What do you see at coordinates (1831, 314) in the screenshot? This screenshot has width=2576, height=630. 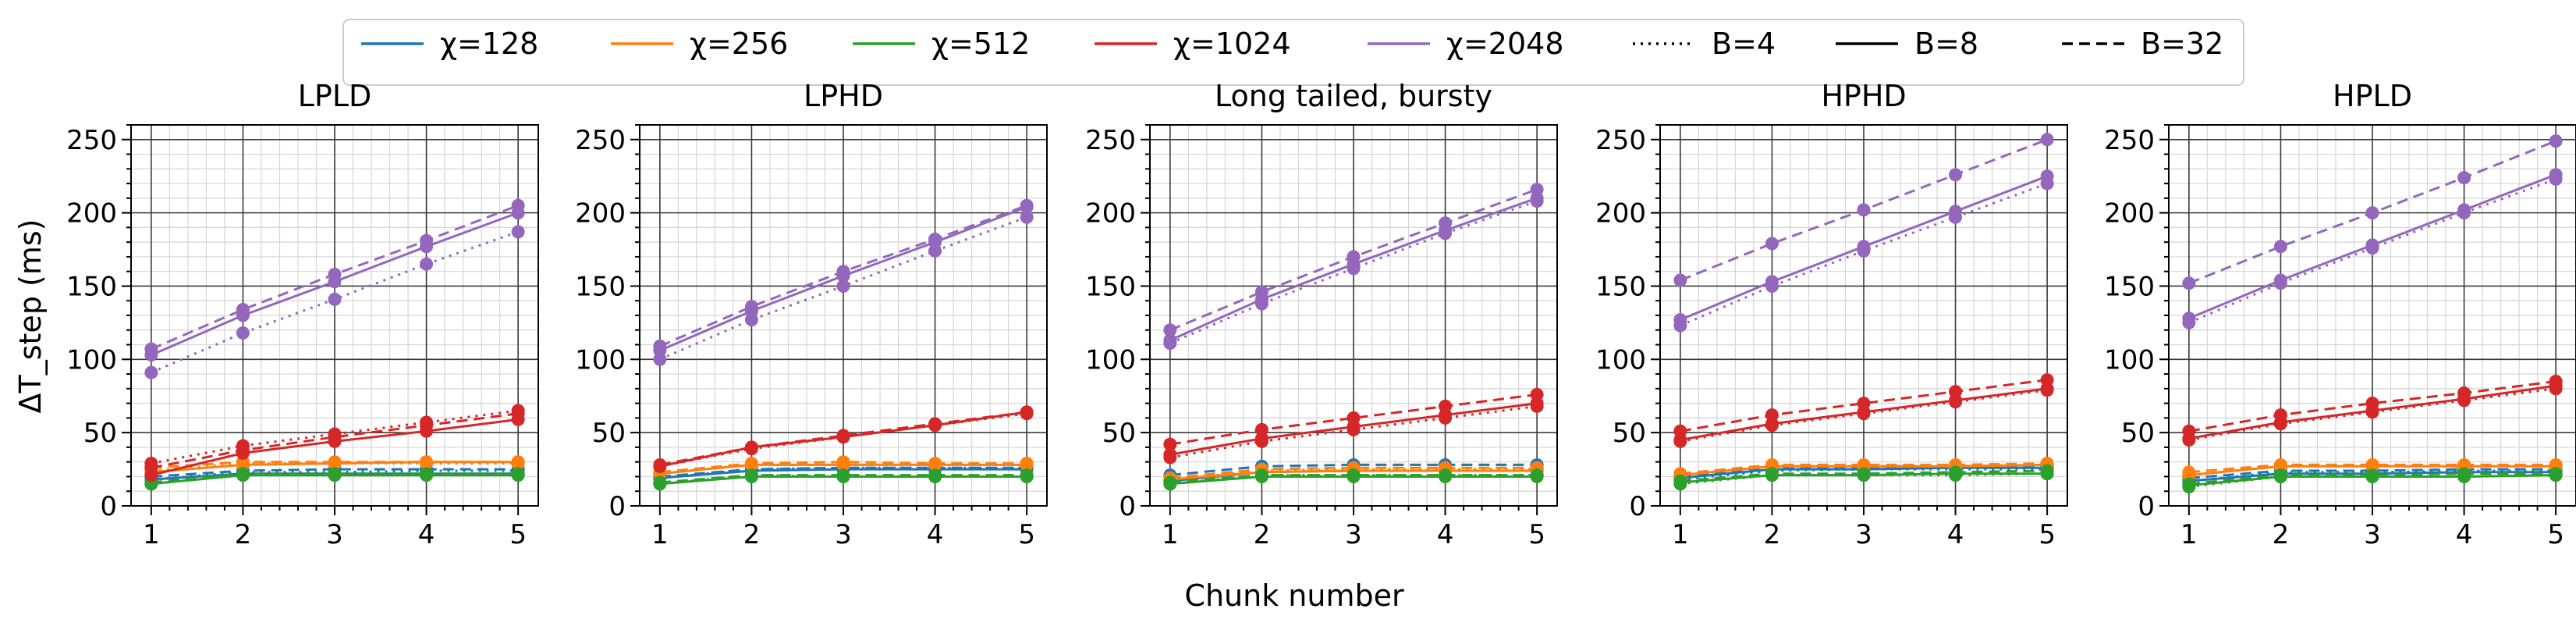 I see `panel: 0 50 100 150 200 250 1 2 3 4 5 HPHD` at bounding box center [1831, 314].